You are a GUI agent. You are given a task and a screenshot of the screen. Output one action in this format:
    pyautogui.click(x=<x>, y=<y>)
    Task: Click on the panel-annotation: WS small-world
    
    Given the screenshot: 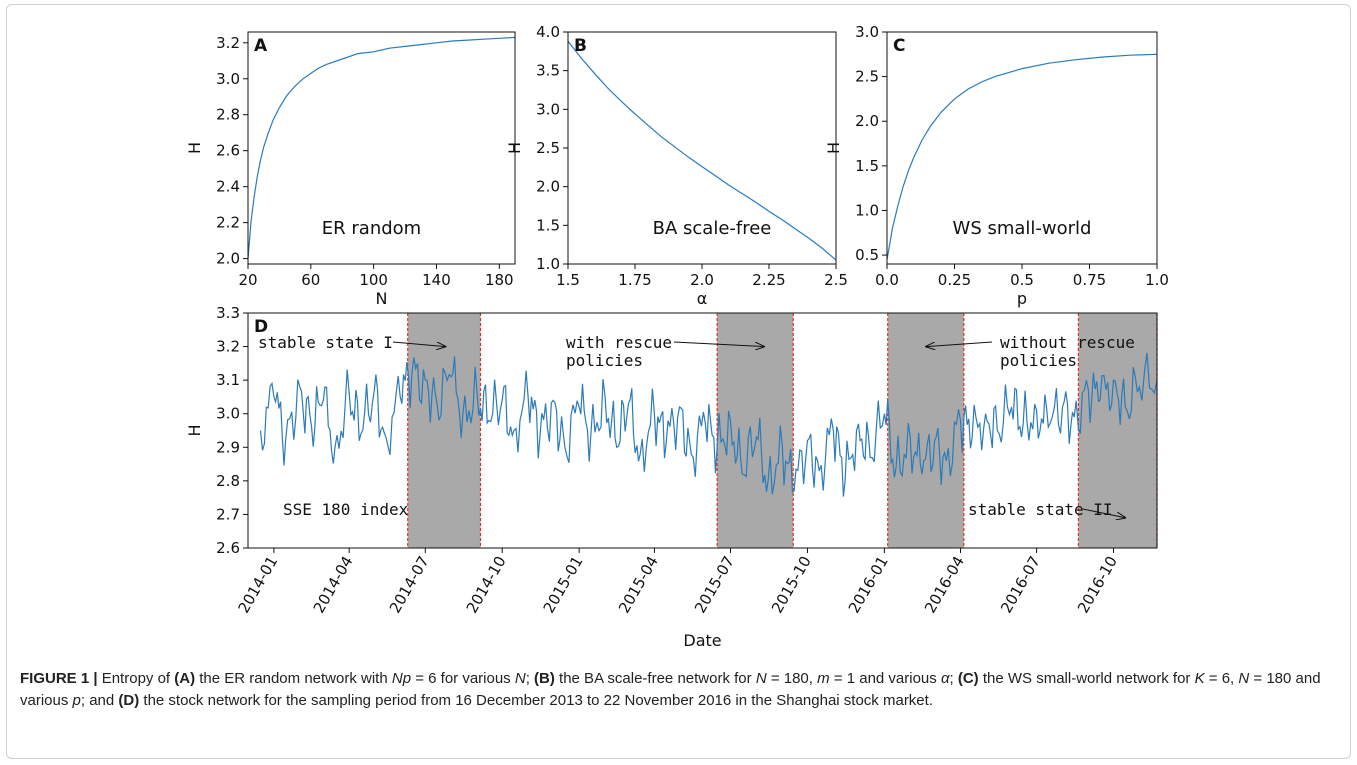 What is the action you would take?
    pyautogui.click(x=1022, y=228)
    